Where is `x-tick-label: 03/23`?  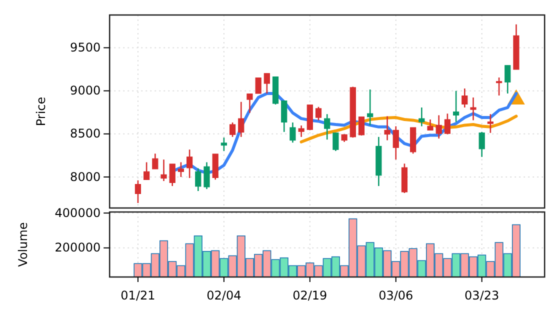
x-tick-label: 03/23 is located at coordinates (482, 295).